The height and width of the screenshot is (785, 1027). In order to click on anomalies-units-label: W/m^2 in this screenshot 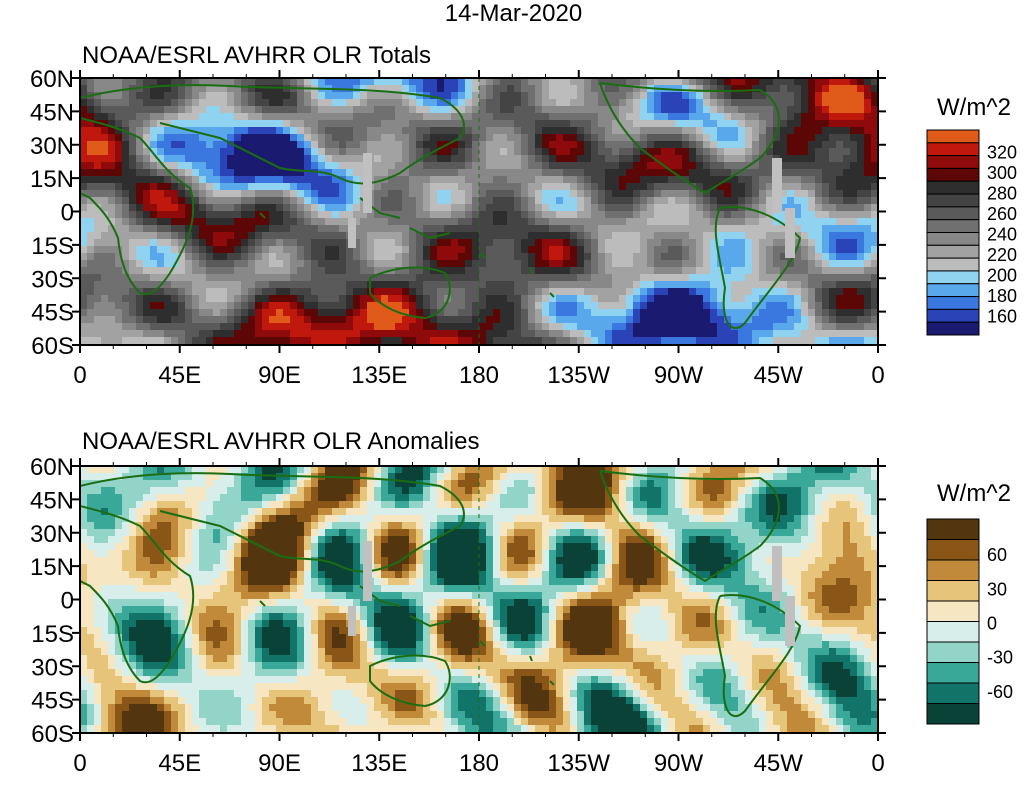, I will do `click(974, 493)`.